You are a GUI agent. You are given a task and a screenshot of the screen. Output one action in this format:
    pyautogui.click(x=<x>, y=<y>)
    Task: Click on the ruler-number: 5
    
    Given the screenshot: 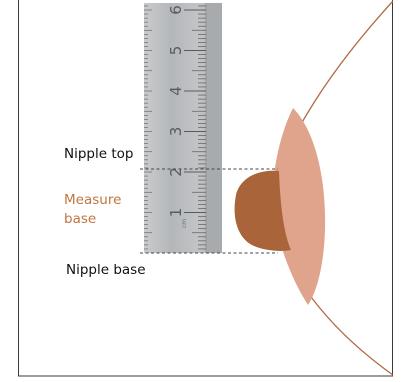 What is the action you would take?
    pyautogui.click(x=176, y=51)
    